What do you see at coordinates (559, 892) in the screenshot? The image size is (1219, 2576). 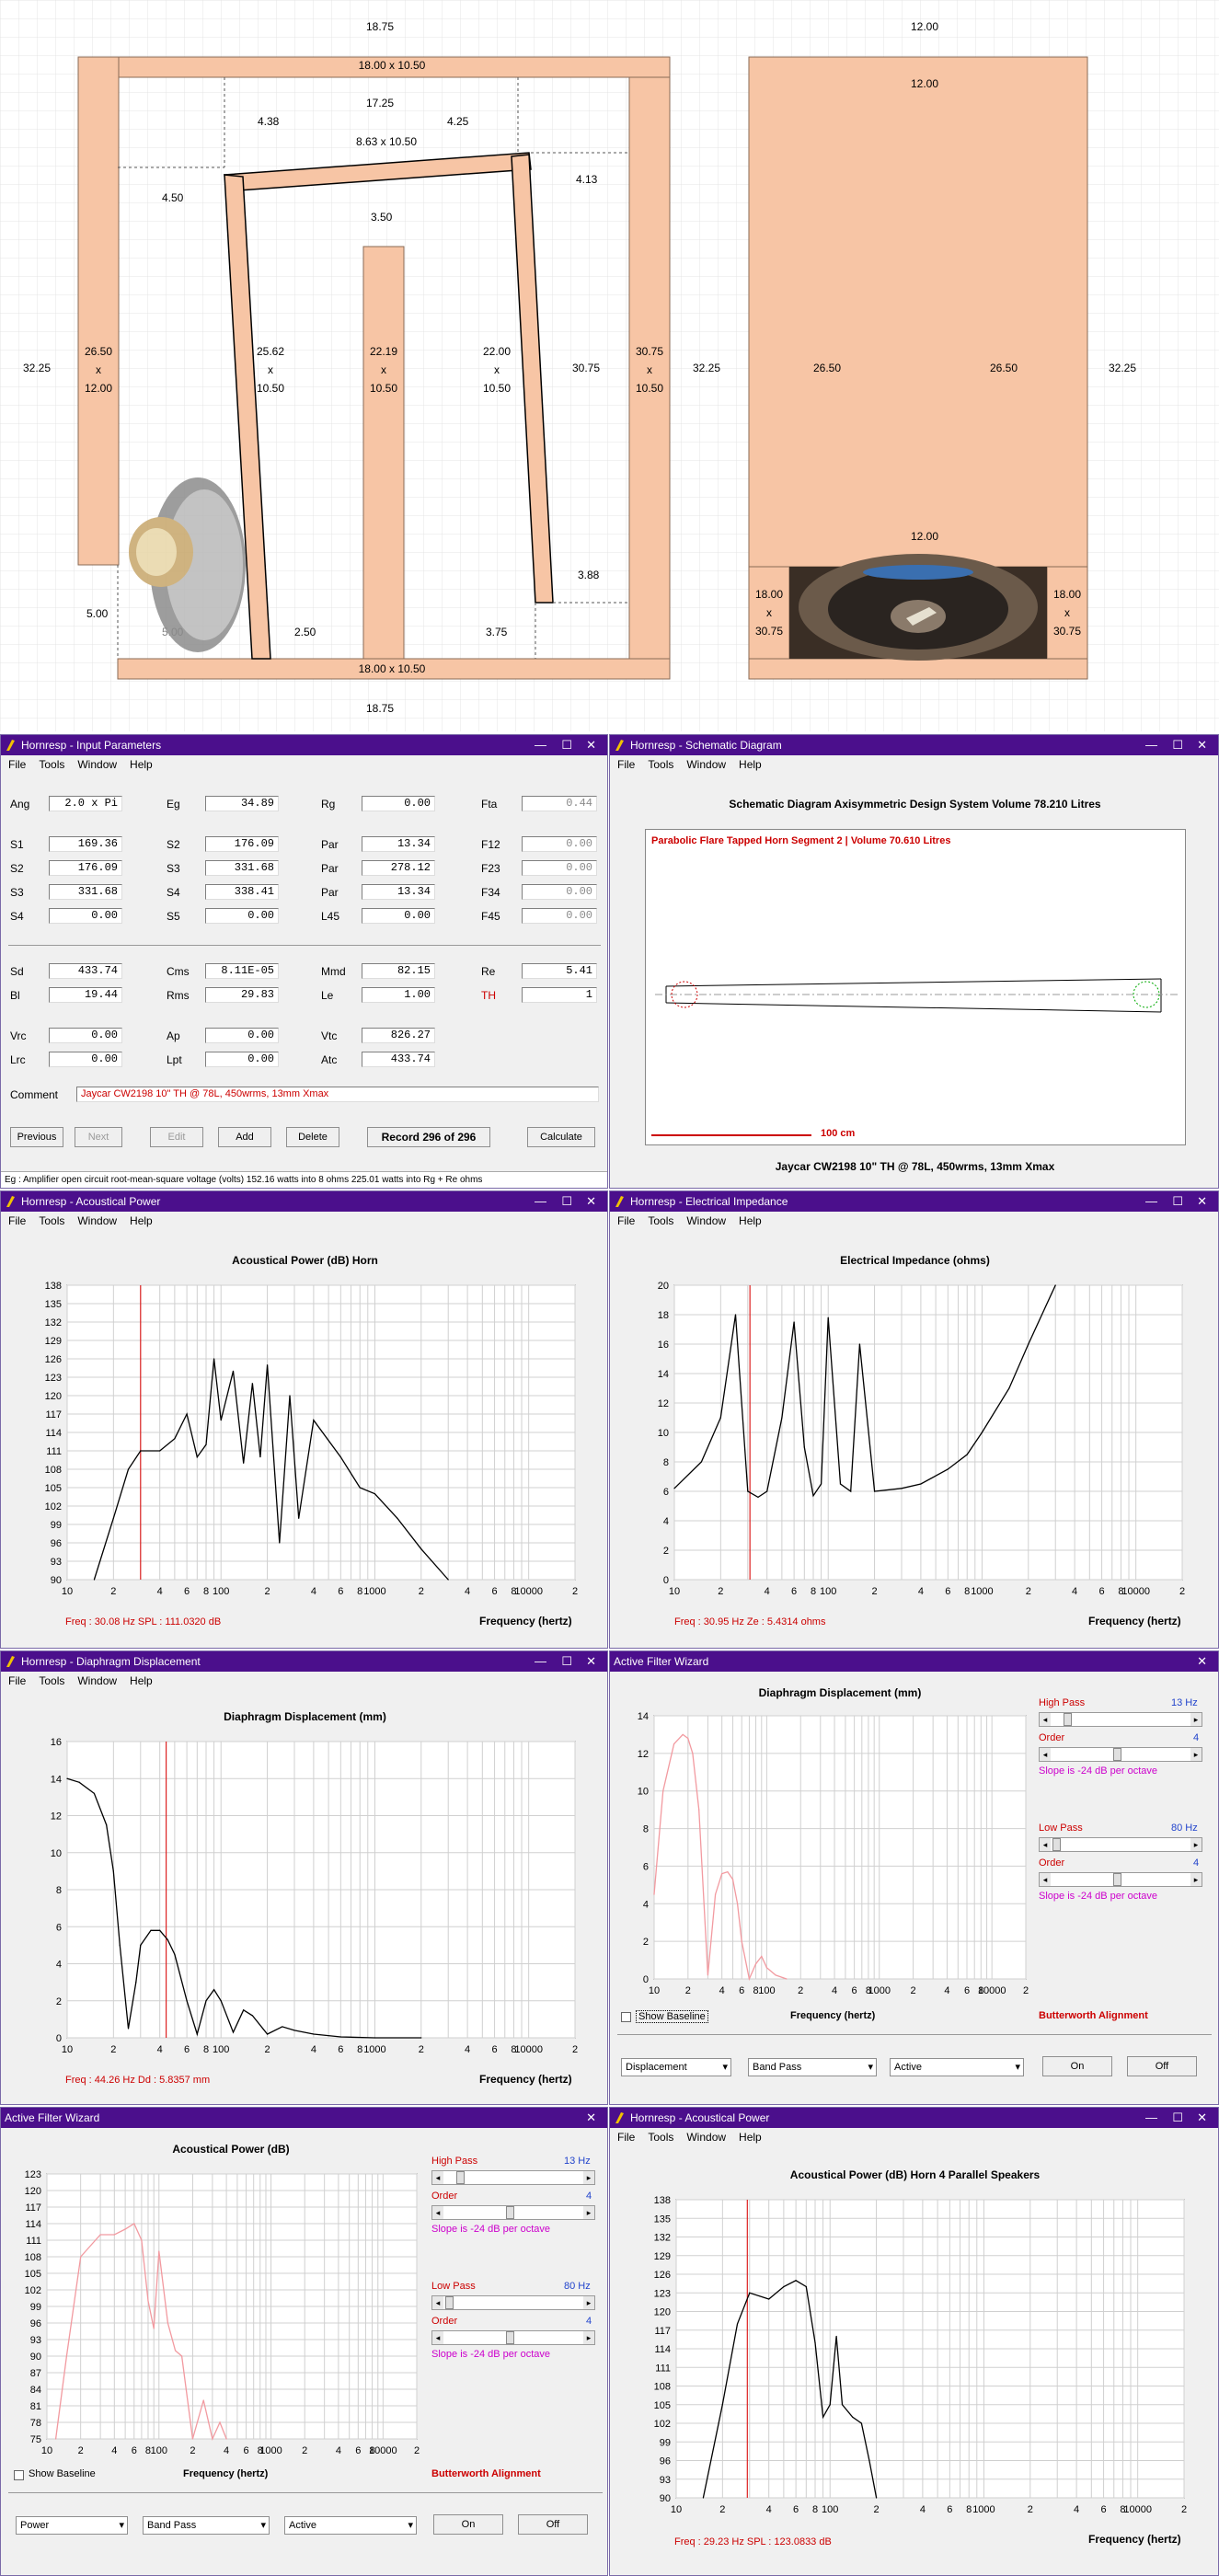 I see `field-f34: 0.00` at bounding box center [559, 892].